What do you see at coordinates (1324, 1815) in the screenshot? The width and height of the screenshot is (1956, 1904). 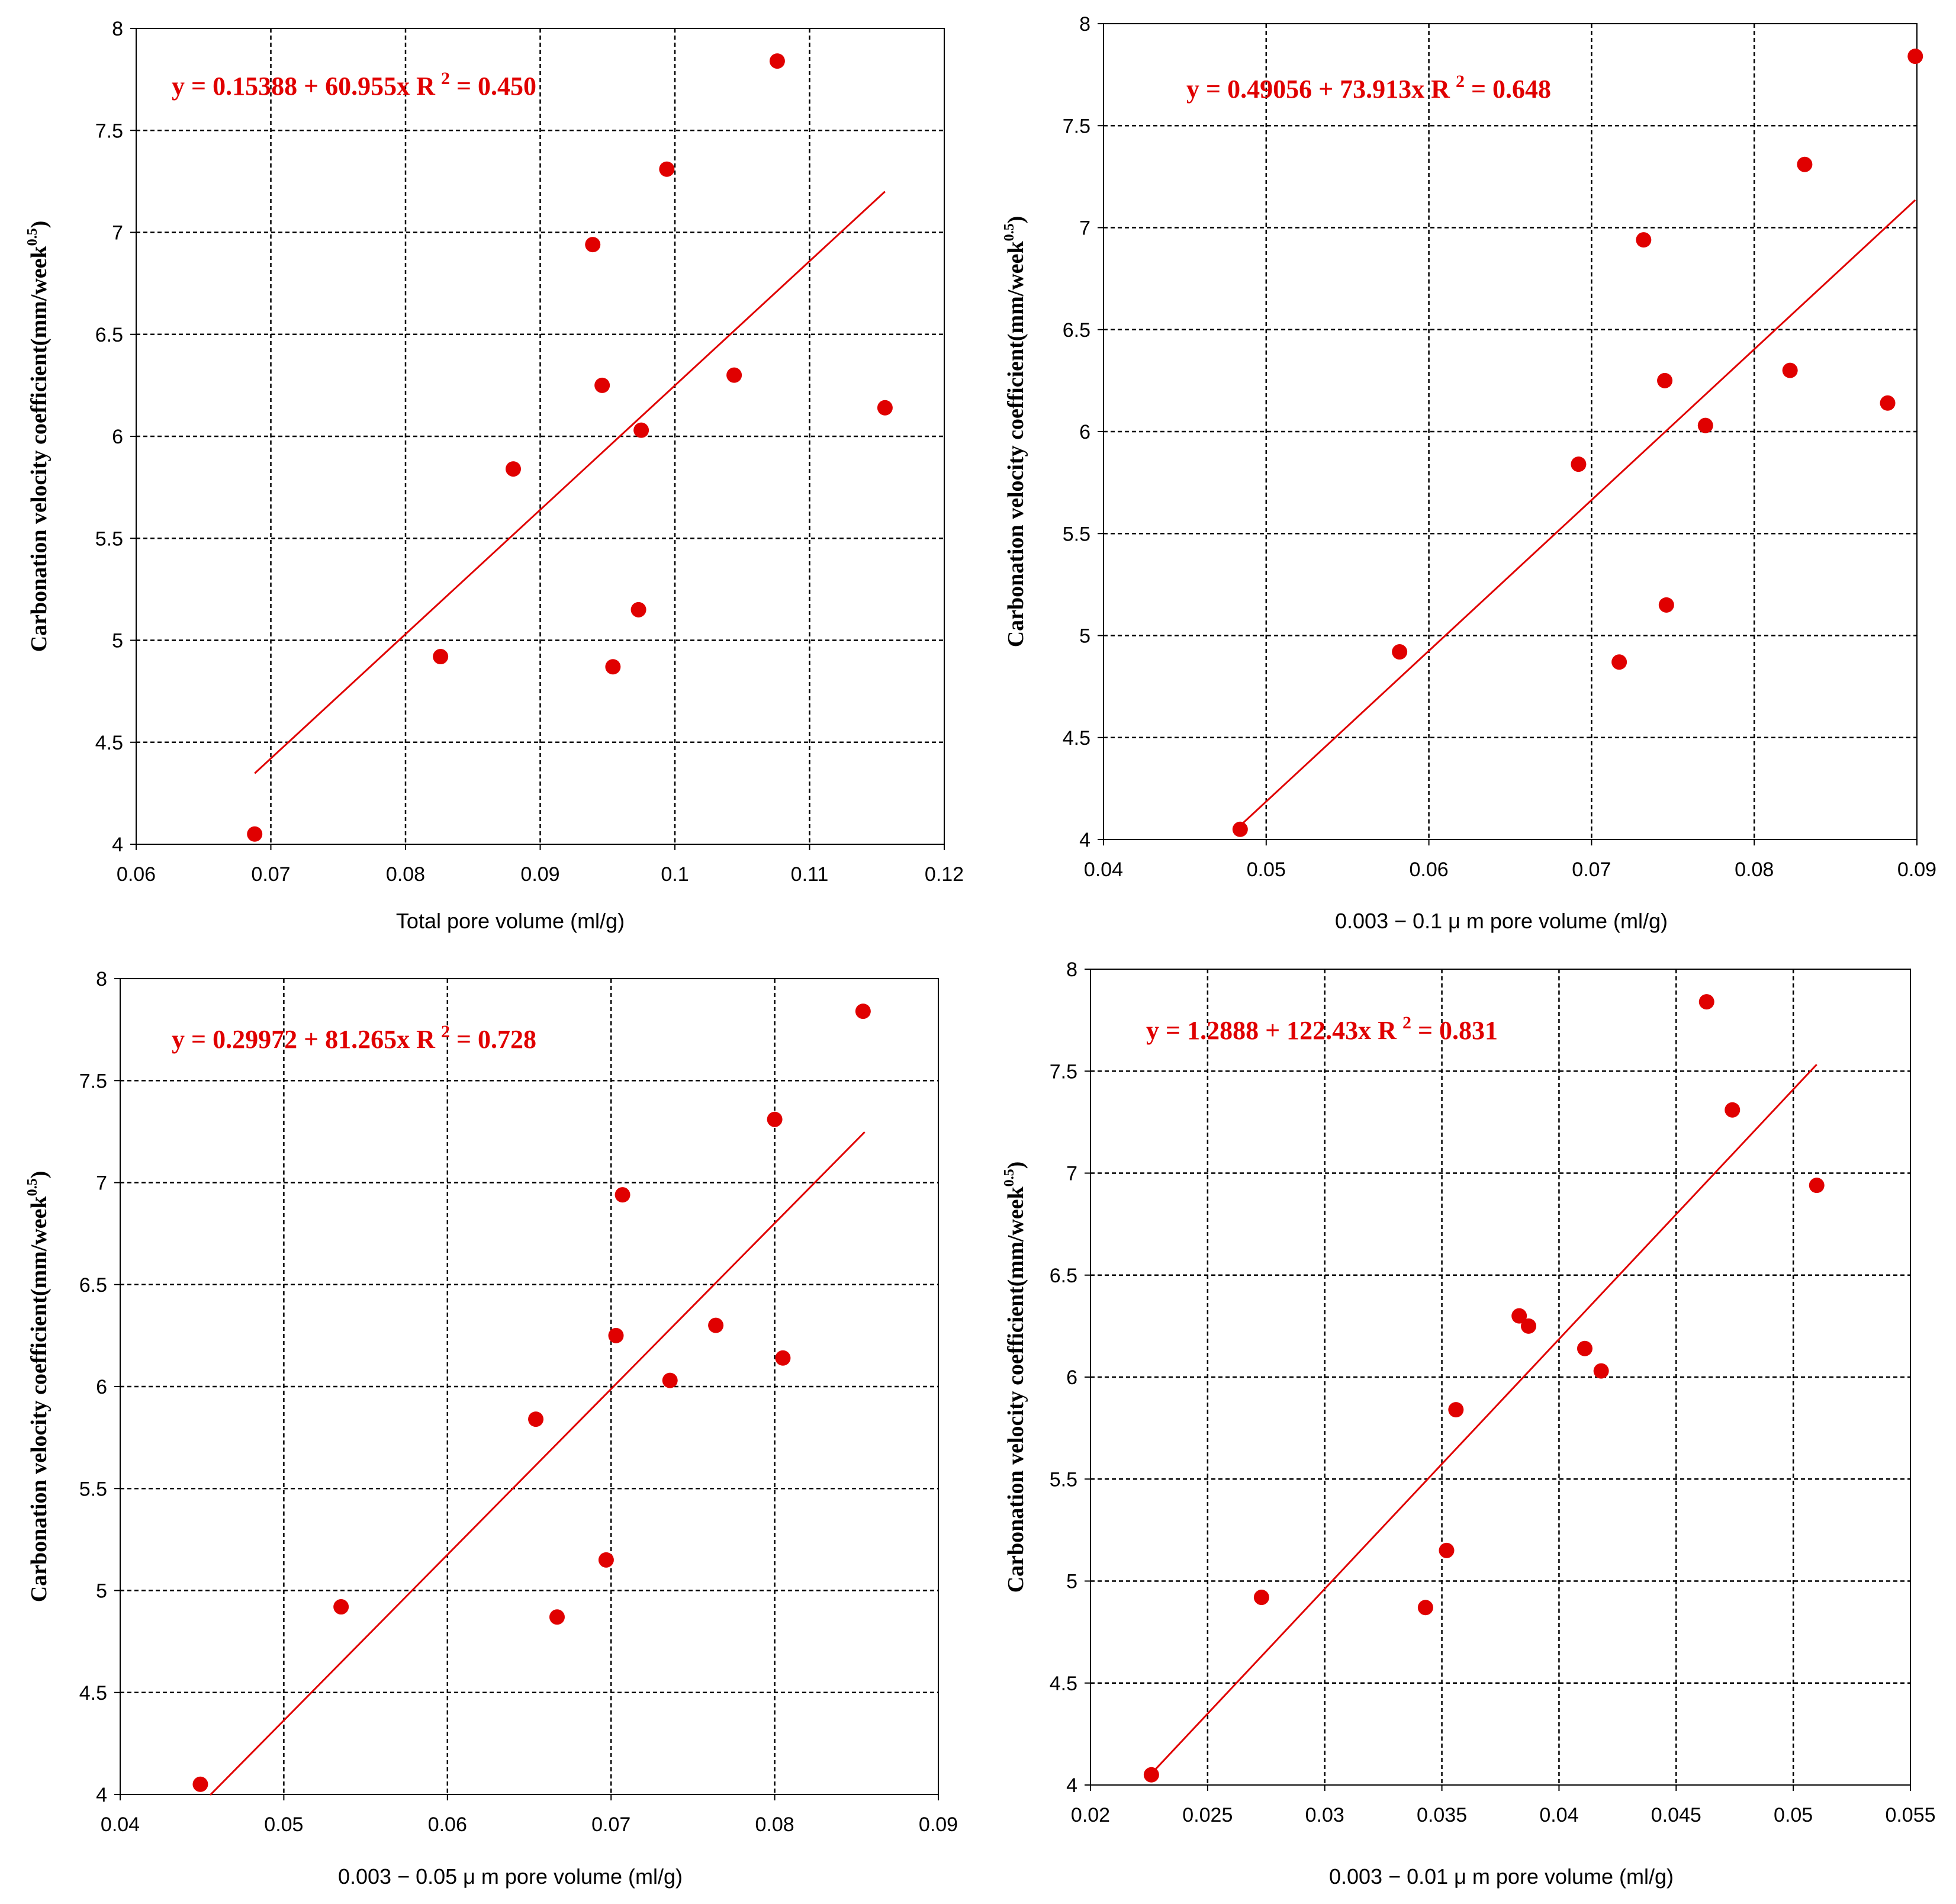 I see `x-tick-label: 0.03` at bounding box center [1324, 1815].